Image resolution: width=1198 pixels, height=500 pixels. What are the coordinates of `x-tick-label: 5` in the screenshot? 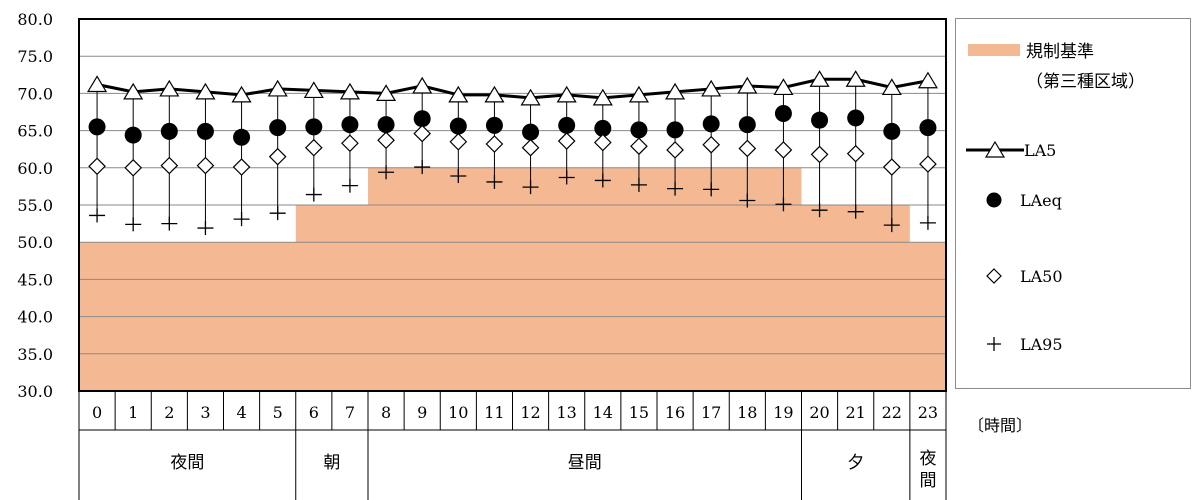 It's located at (278, 412).